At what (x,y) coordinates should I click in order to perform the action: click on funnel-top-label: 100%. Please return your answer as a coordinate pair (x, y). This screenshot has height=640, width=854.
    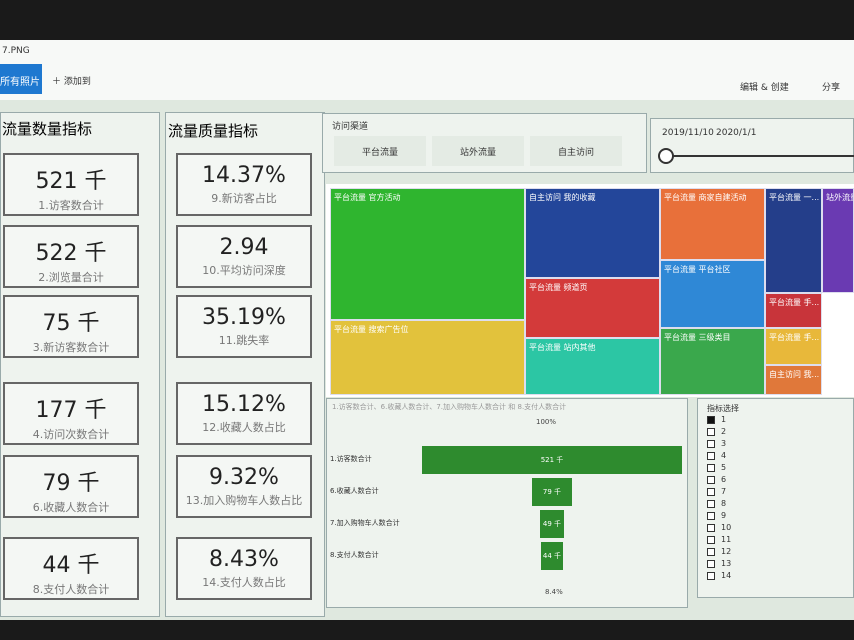
    Looking at the image, I should click on (546, 422).